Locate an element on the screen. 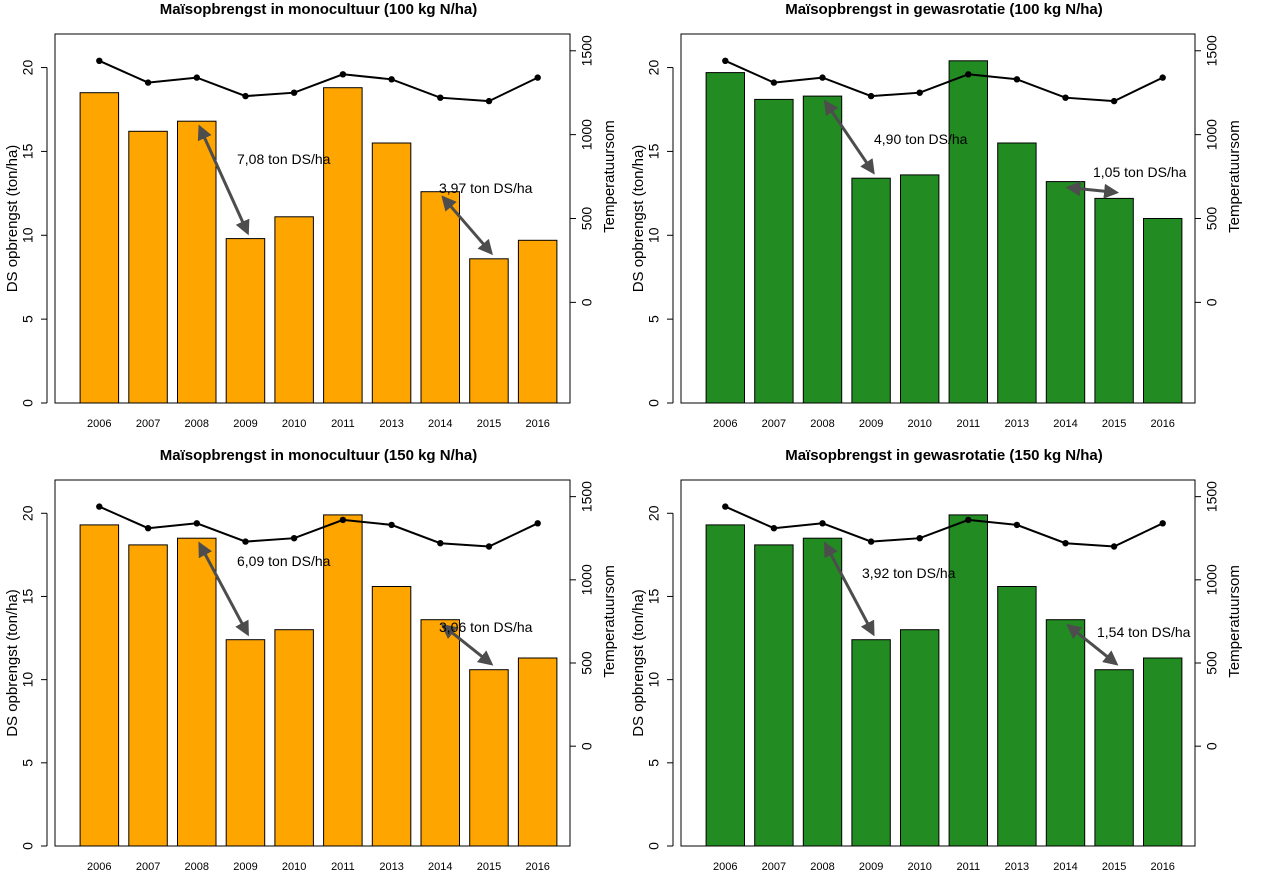 This screenshot has height=884, width=1262. difference-label: 3,92 ton DS/ha is located at coordinates (909, 573).